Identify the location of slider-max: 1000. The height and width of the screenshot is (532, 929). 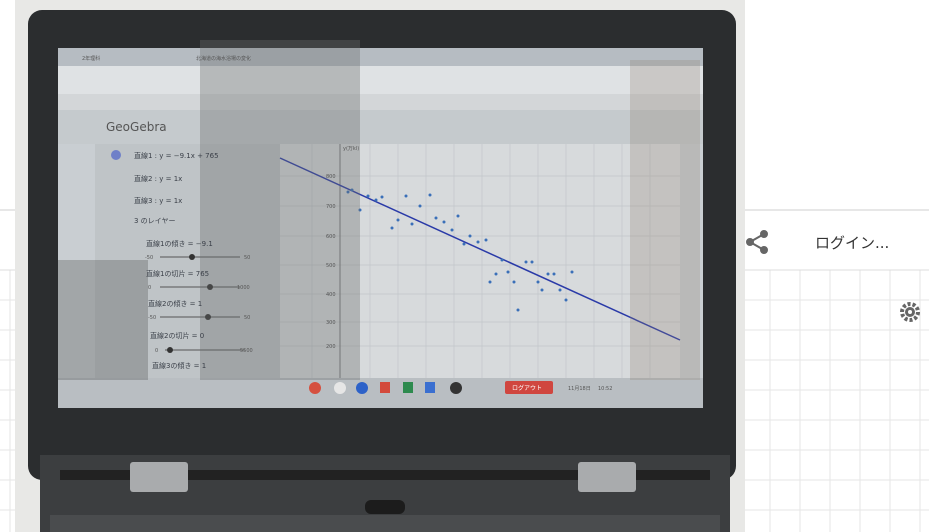
(243, 288).